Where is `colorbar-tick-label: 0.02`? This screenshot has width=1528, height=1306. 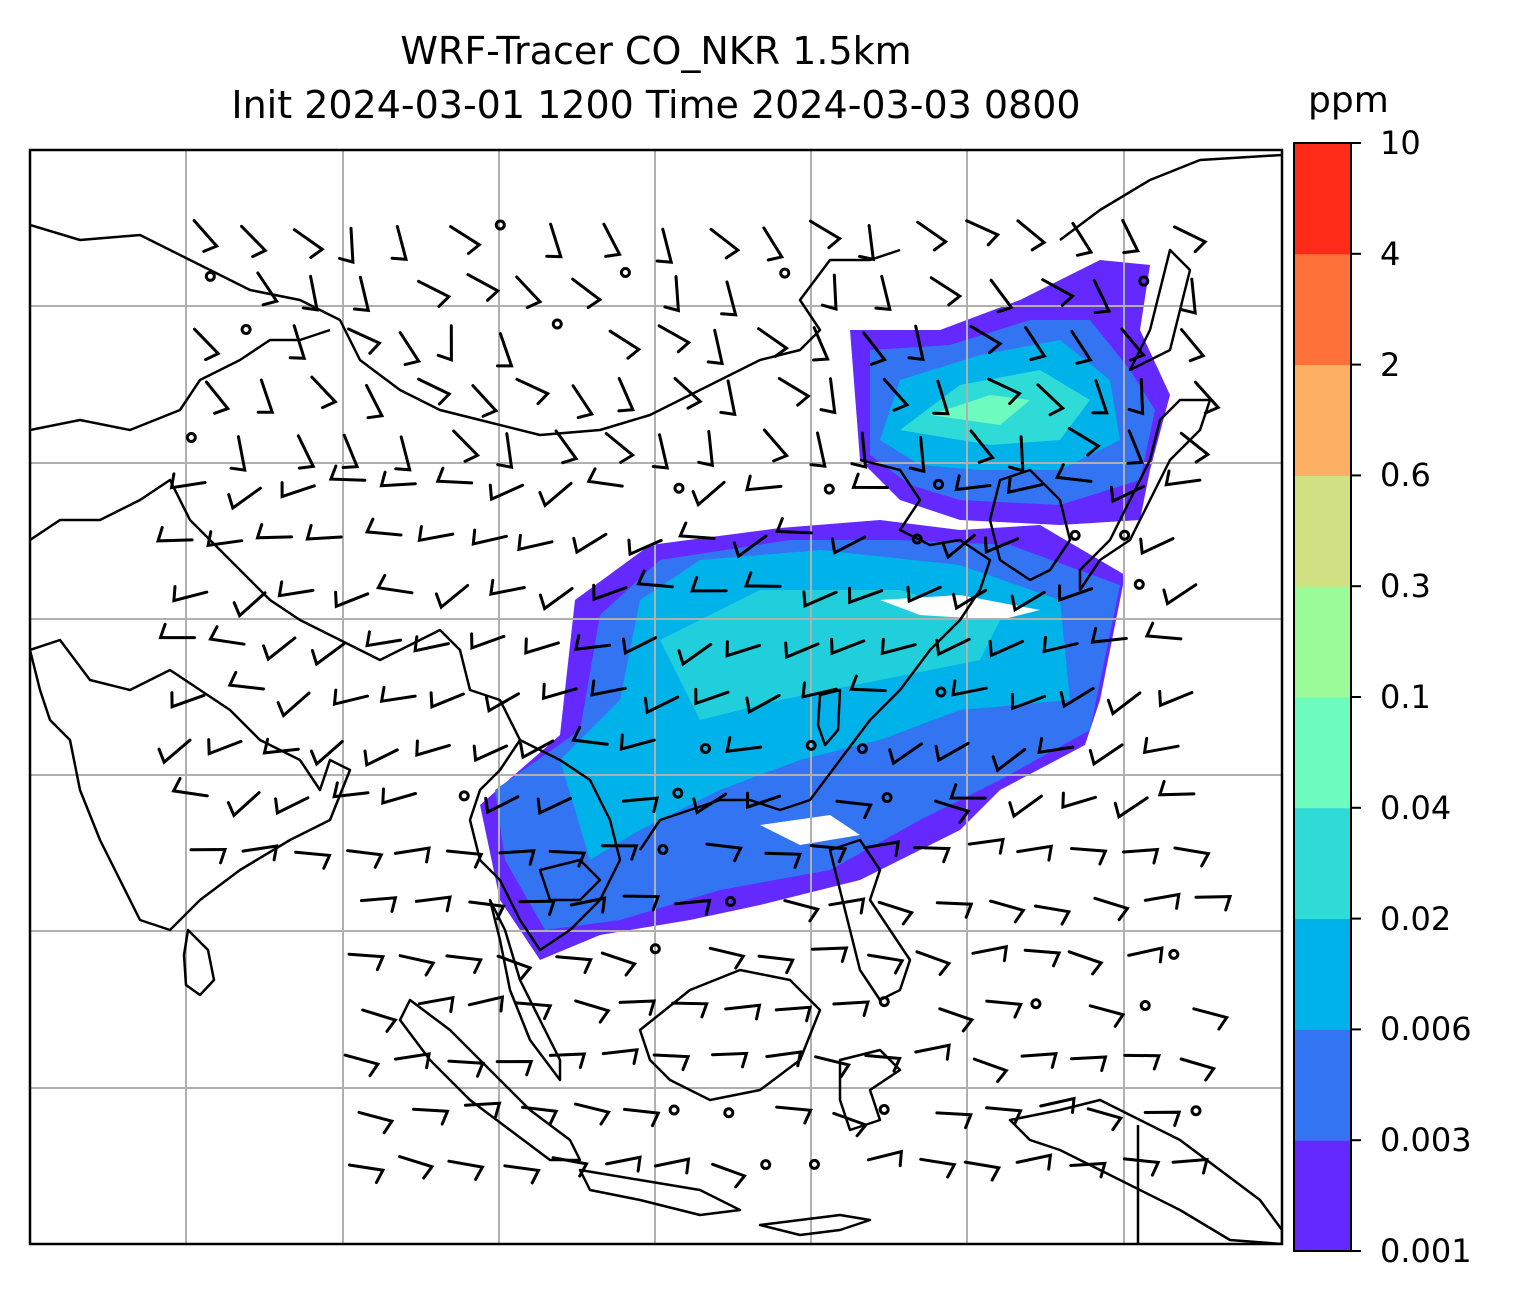 colorbar-tick-label: 0.02 is located at coordinates (1416, 918).